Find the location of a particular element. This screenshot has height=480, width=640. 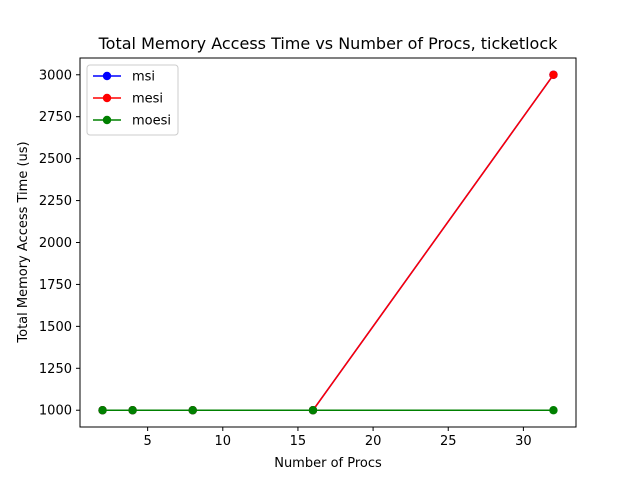

legend-entry-mesi: mesi is located at coordinates (128, 99).